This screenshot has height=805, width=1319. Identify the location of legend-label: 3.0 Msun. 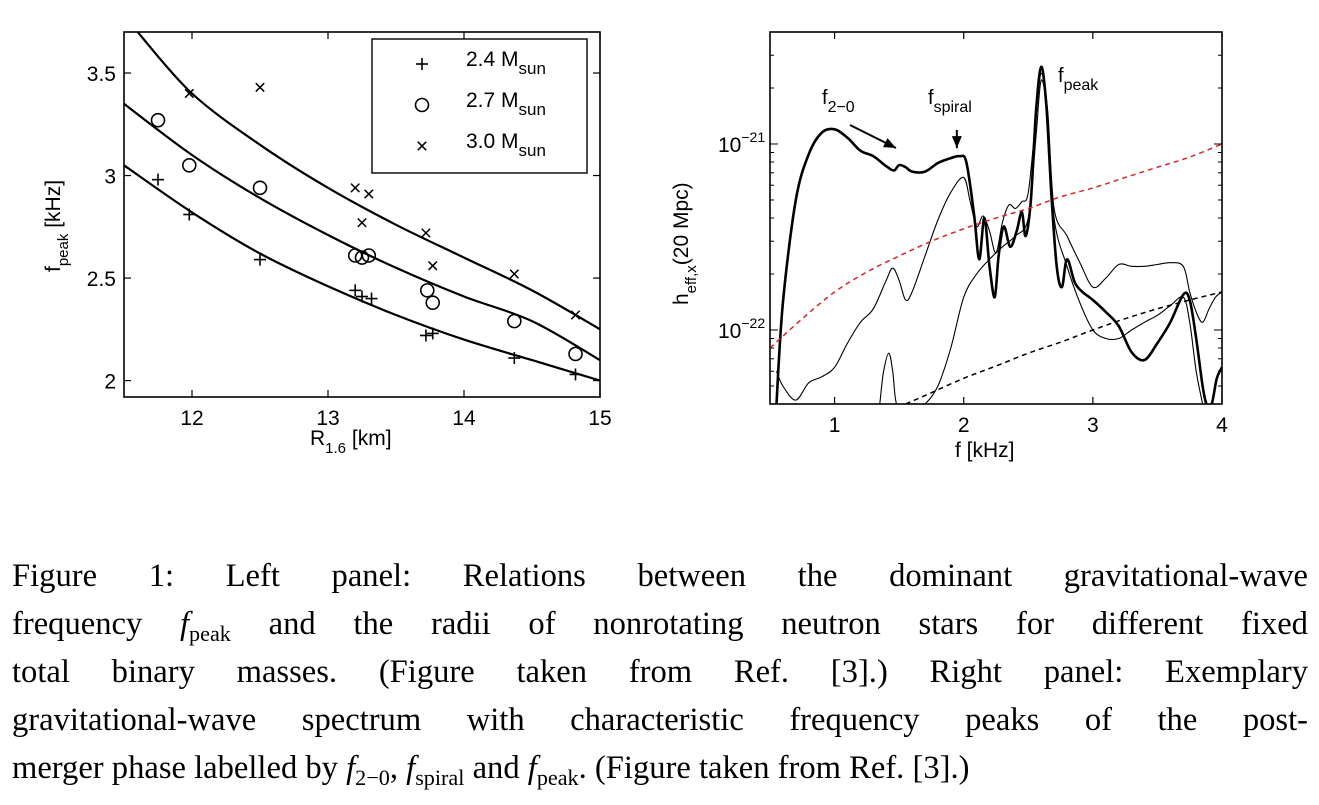
(506, 145).